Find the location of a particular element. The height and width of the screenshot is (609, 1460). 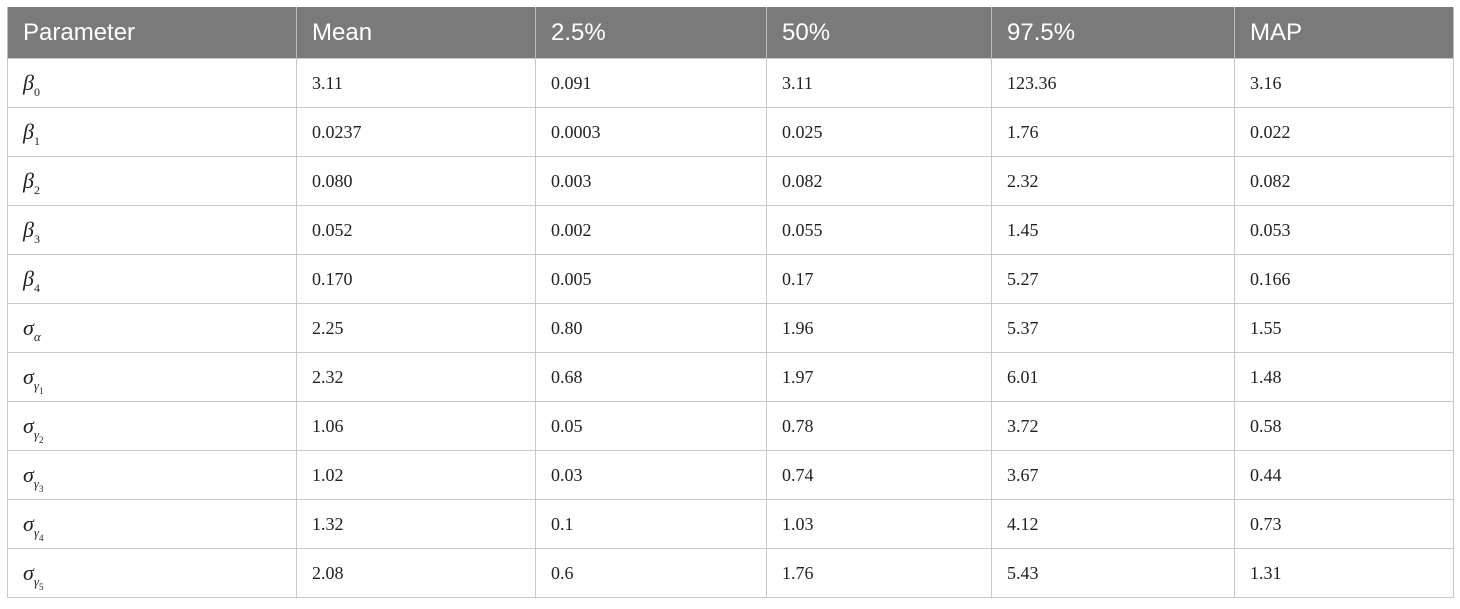

map-cell: 0.022 is located at coordinates (1344, 132).